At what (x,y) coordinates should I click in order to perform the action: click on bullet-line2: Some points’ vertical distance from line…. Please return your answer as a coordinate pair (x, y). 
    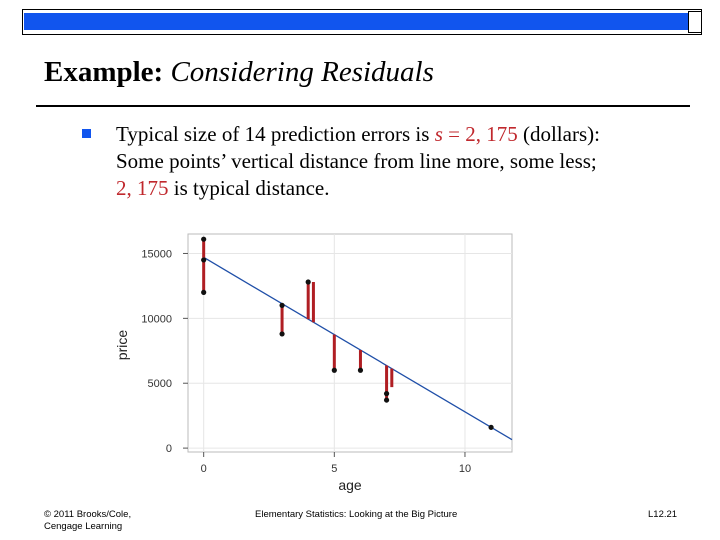
    Looking at the image, I should click on (356, 161).